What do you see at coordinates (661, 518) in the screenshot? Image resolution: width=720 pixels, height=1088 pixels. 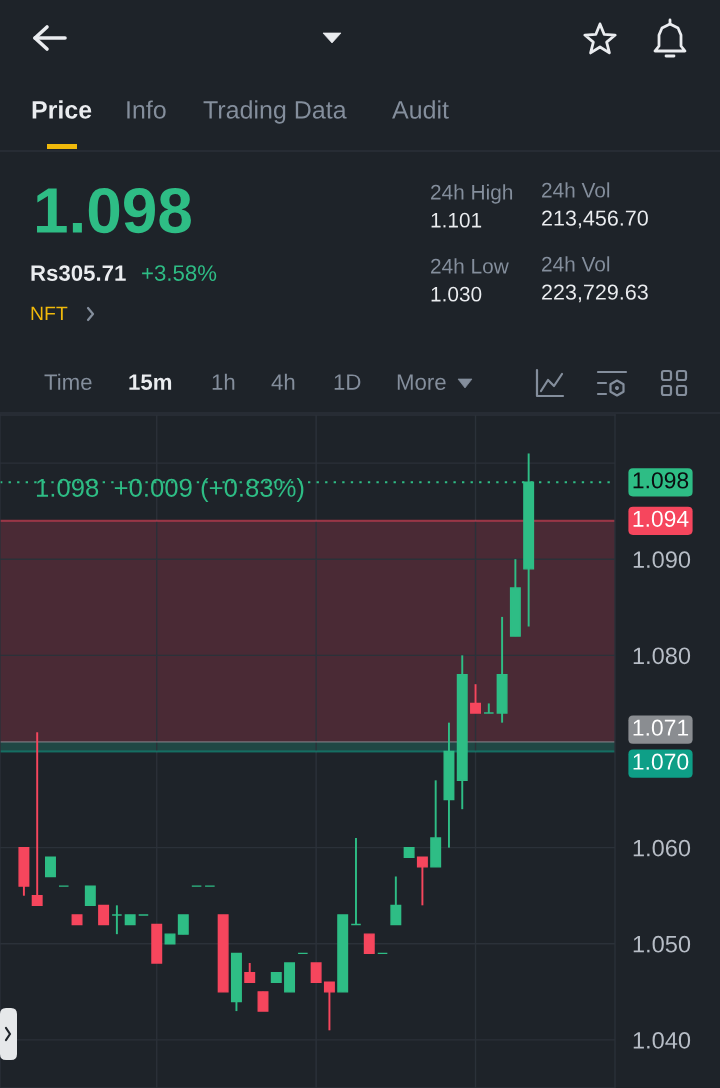 I see `ref-line-label: 1.094` at bounding box center [661, 518].